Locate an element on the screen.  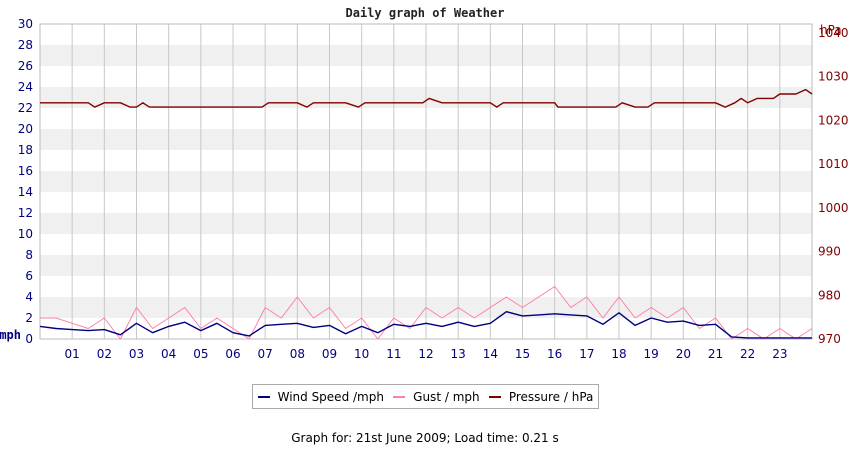
gust-line is located at coordinates (426, 313).